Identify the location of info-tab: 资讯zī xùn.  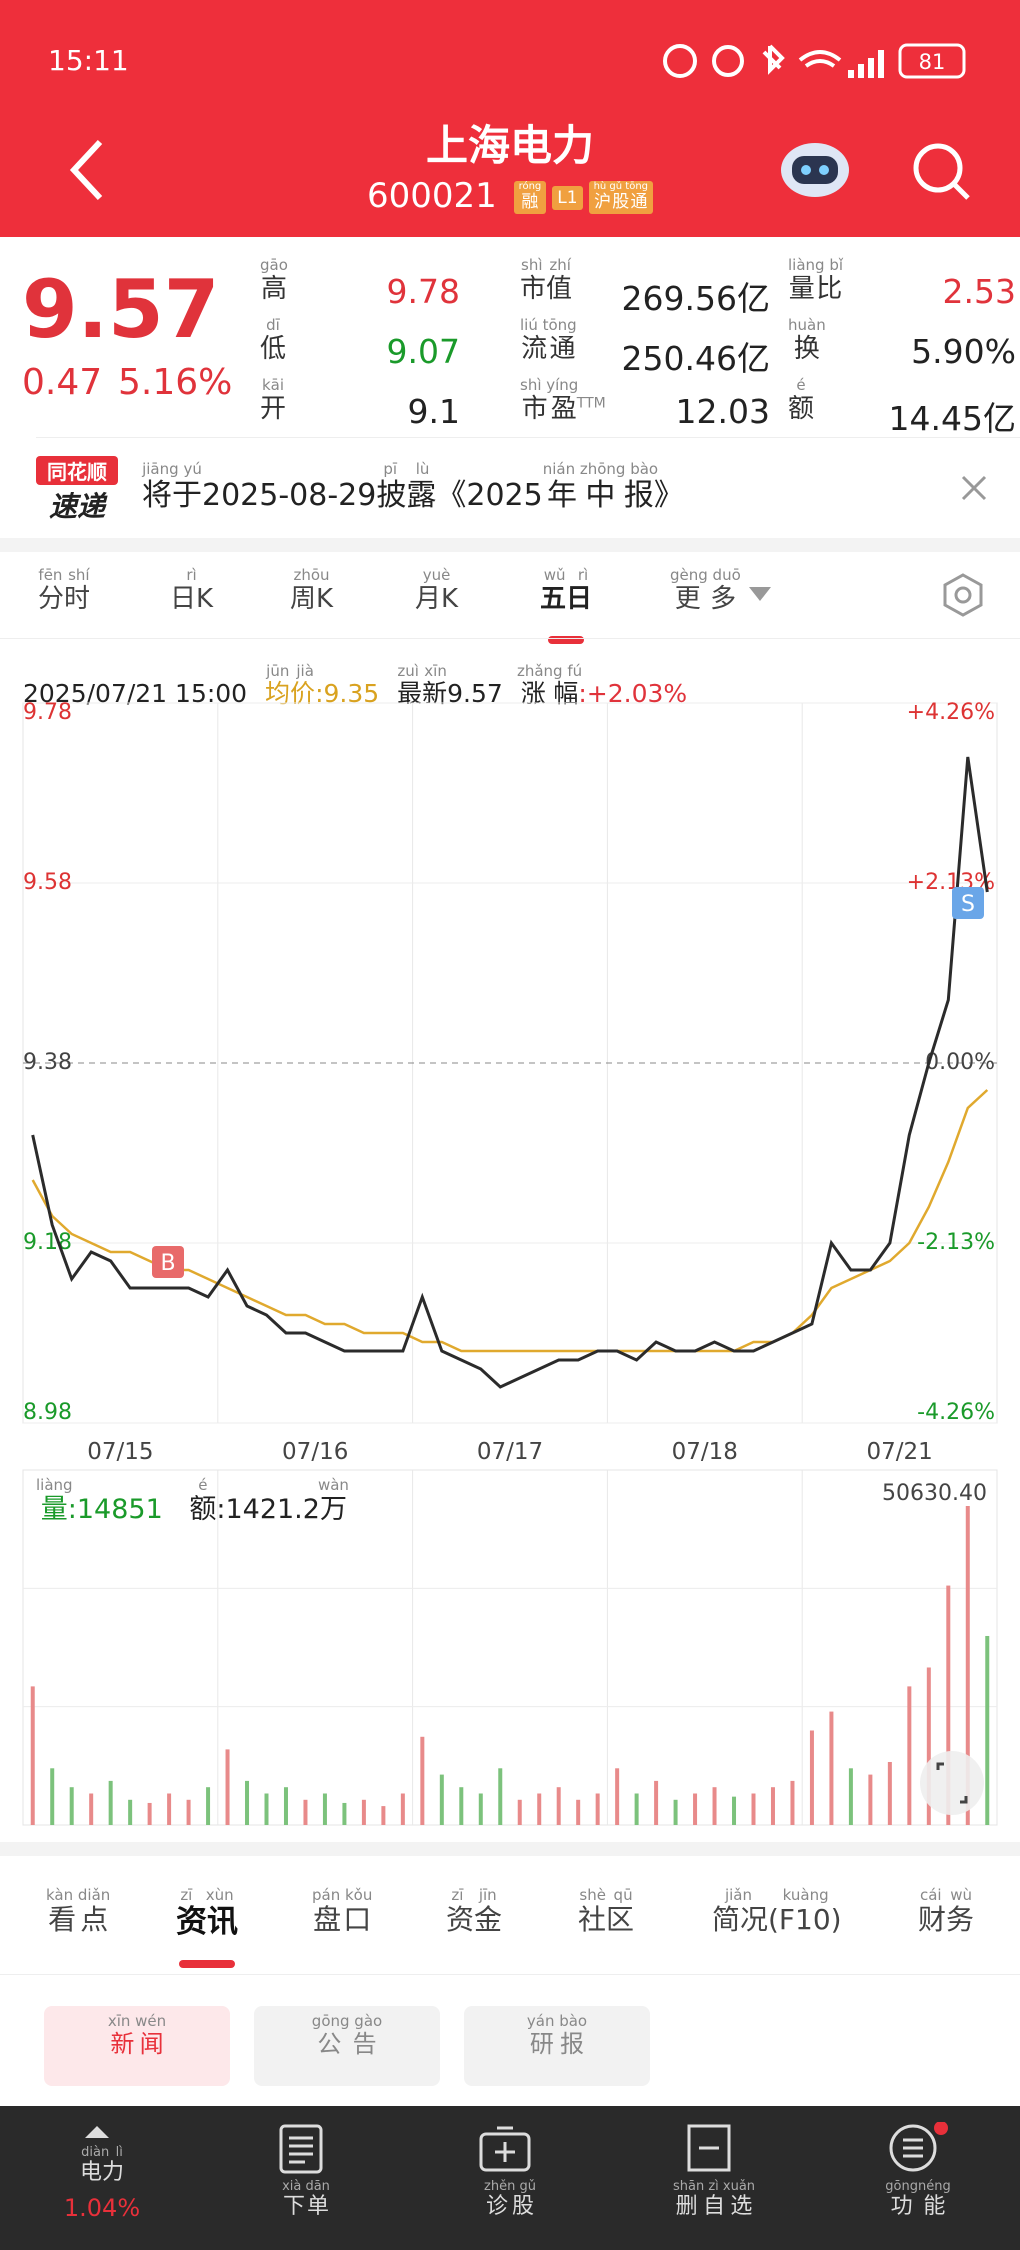
(207, 1927).